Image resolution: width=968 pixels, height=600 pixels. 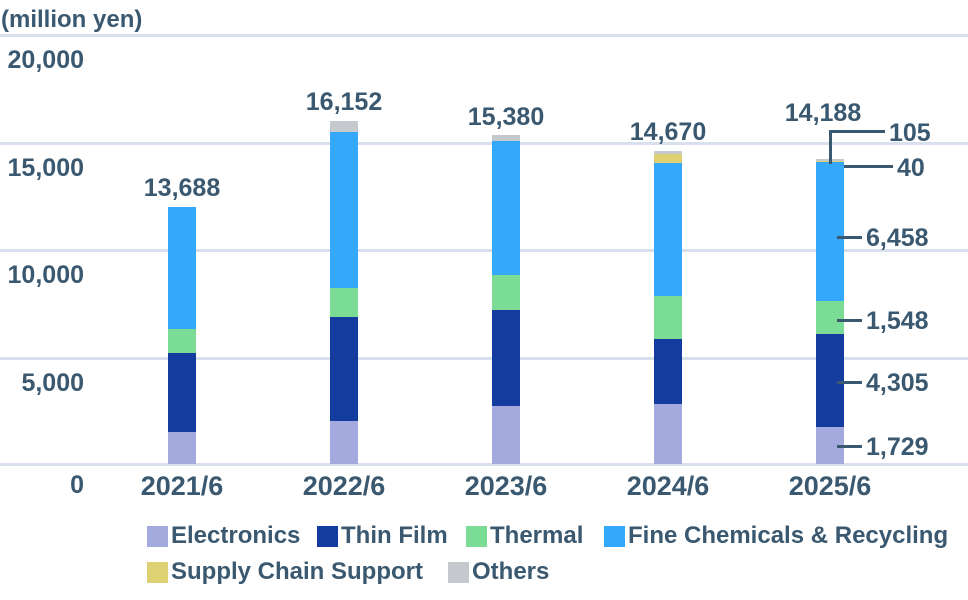 What do you see at coordinates (830, 486) in the screenshot?
I see `x-label-2025: 2025/6` at bounding box center [830, 486].